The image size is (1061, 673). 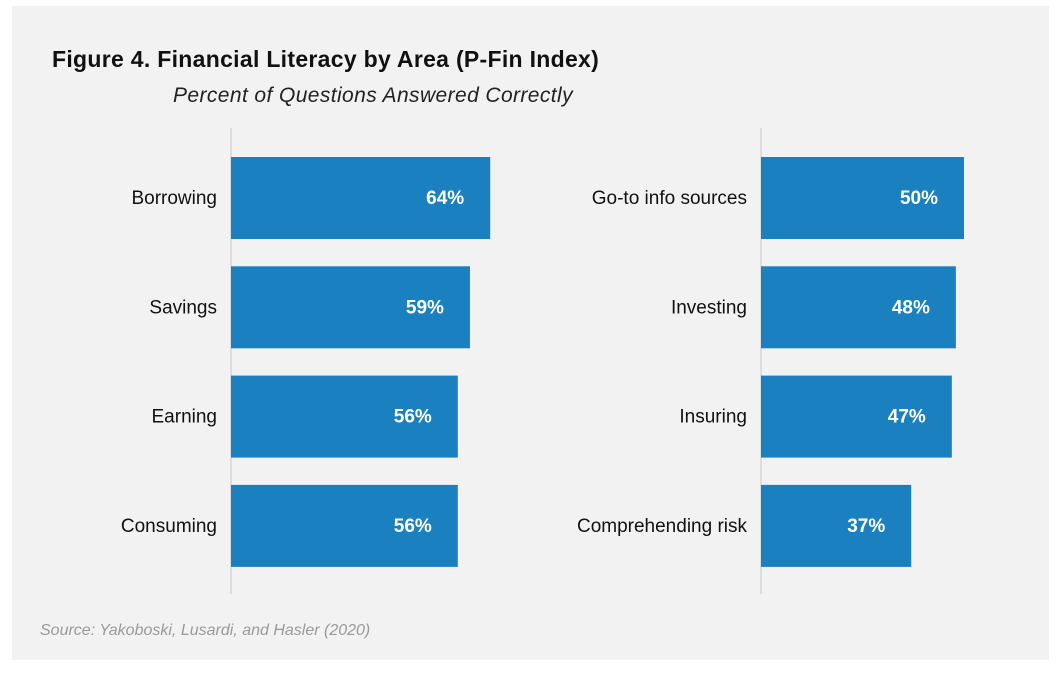 What do you see at coordinates (911, 307) in the screenshot?
I see `bar-value-label: 48%` at bounding box center [911, 307].